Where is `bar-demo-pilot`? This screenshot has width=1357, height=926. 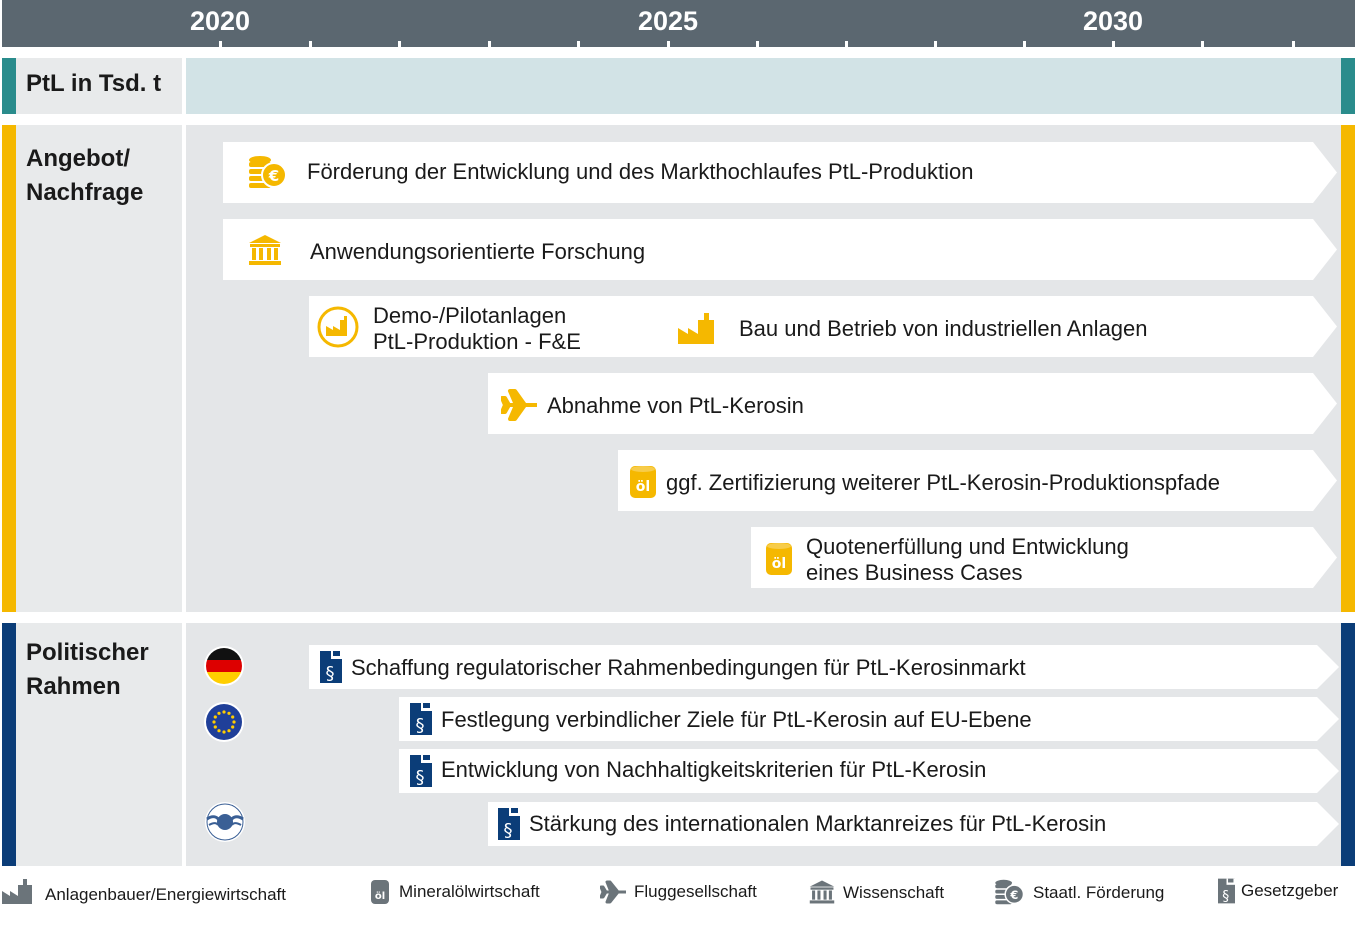
bar-demo-pilot is located at coordinates (491, 326).